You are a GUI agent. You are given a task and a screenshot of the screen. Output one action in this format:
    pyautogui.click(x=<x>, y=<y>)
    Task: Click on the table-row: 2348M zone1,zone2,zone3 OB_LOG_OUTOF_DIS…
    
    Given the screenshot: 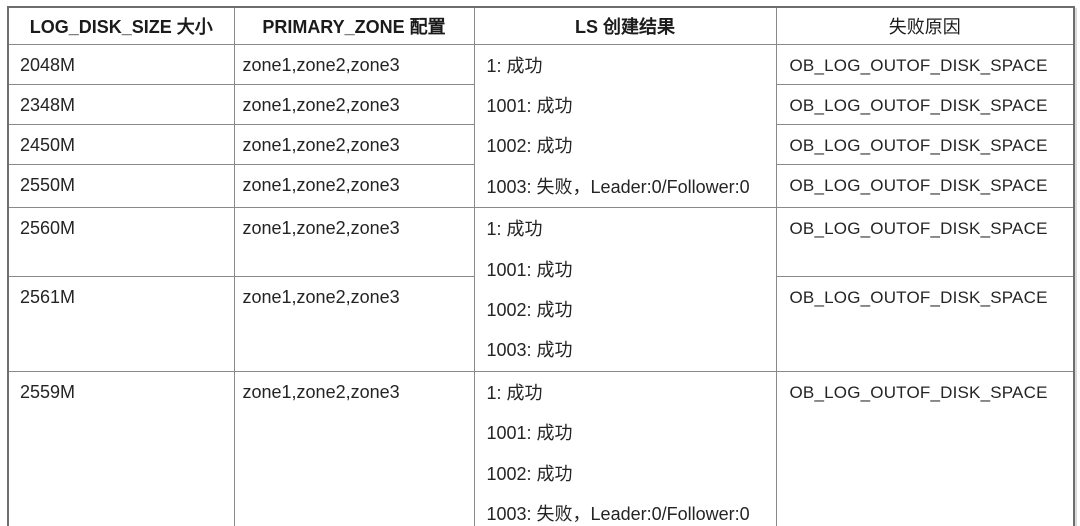 What is the action you would take?
    pyautogui.click(x=541, y=104)
    